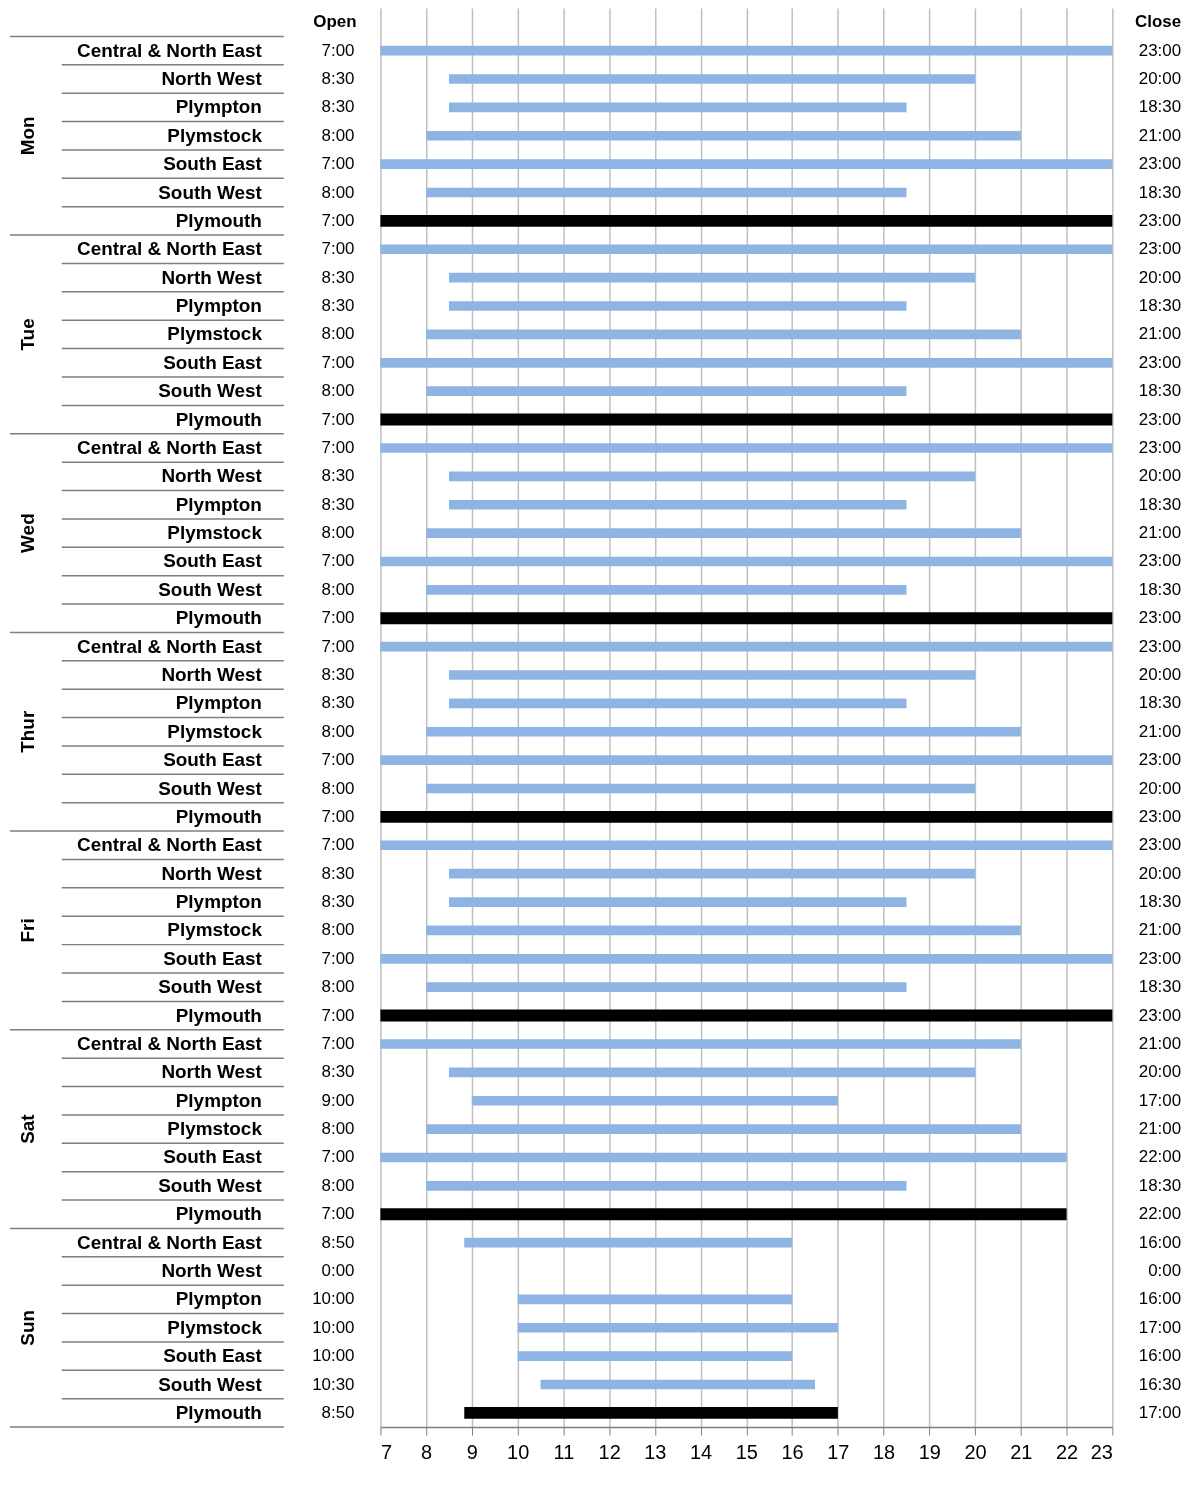 The width and height of the screenshot is (1193, 1493). Describe the element at coordinates (1165, 1270) in the screenshot. I see `text: 0:00` at that location.